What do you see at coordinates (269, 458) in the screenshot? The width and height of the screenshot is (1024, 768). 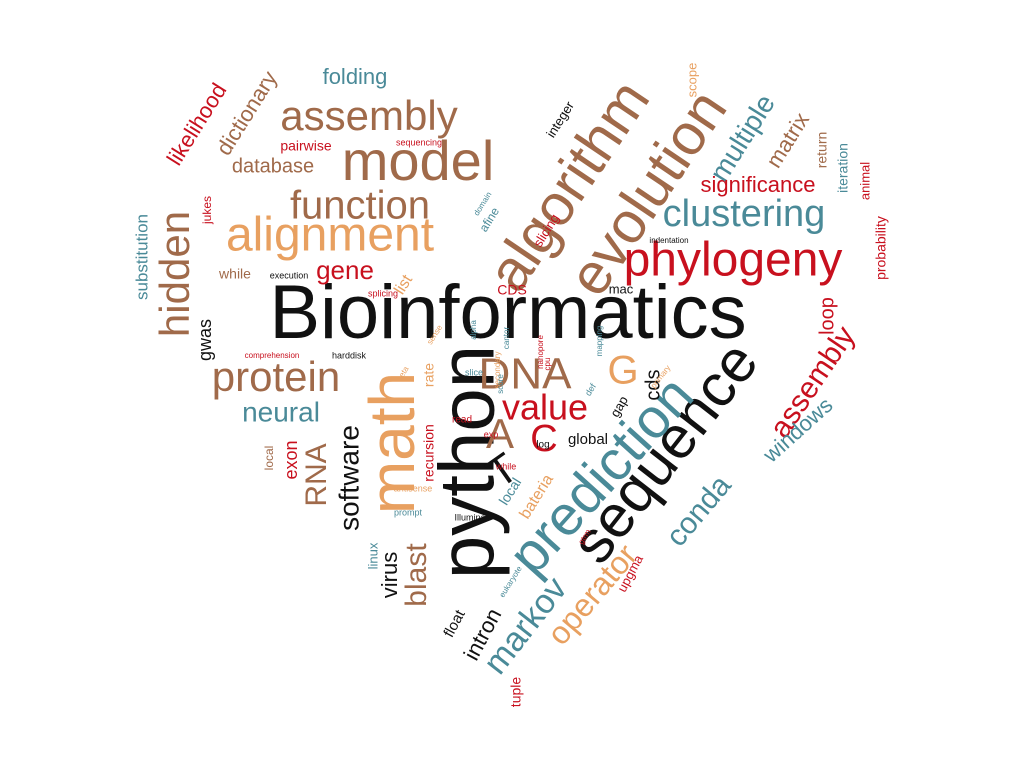 I see `word-local-left: local` at bounding box center [269, 458].